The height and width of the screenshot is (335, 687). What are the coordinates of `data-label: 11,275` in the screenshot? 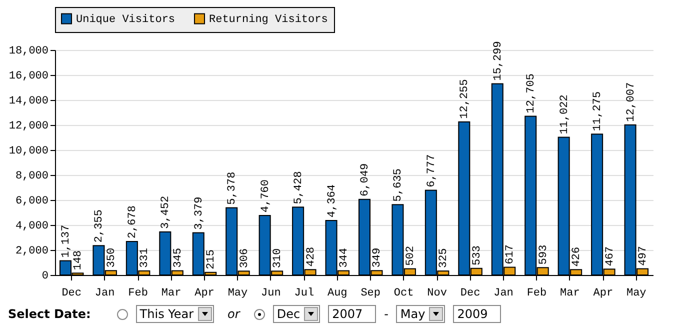 It's located at (598, 111).